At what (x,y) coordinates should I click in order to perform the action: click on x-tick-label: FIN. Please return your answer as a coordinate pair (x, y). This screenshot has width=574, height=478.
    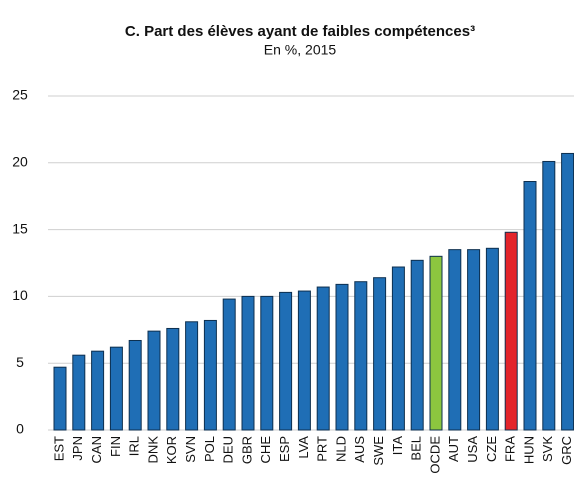
    Looking at the image, I should click on (115, 446).